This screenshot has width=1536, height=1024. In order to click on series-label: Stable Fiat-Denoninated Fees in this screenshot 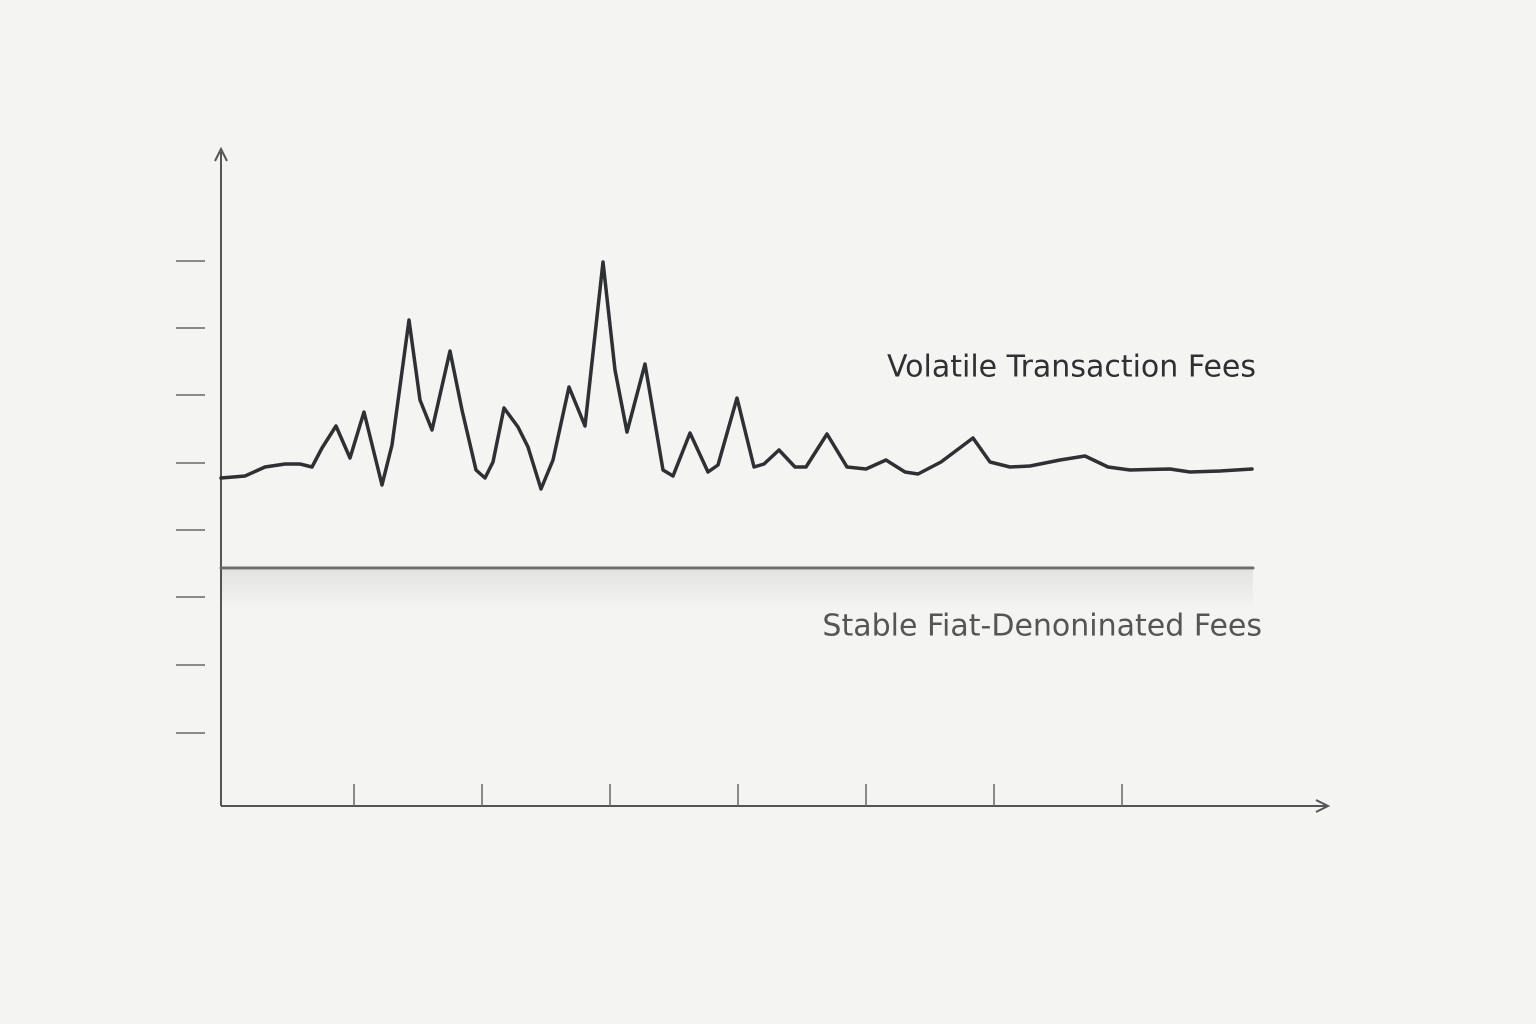, I will do `click(1042, 626)`.